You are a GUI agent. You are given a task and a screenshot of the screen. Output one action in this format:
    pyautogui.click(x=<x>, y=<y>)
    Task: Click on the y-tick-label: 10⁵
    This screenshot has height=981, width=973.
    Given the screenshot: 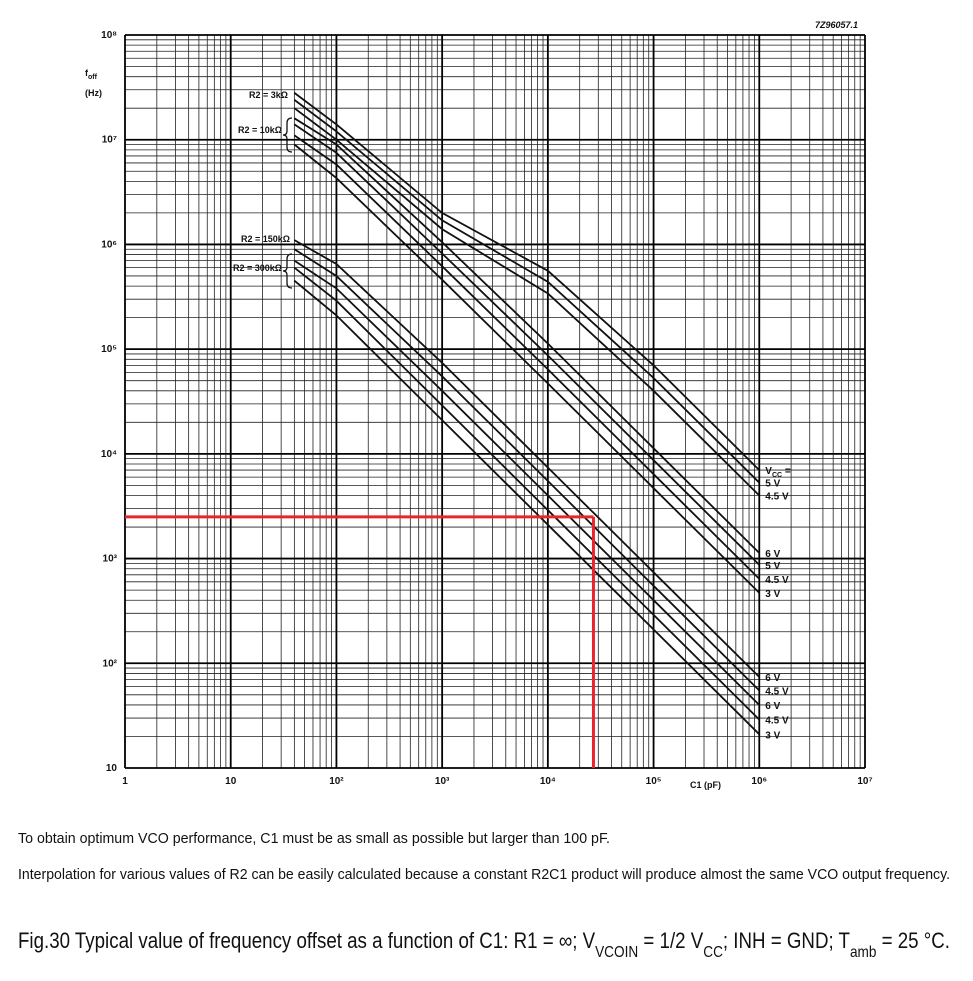 What is the action you would take?
    pyautogui.click(x=109, y=349)
    